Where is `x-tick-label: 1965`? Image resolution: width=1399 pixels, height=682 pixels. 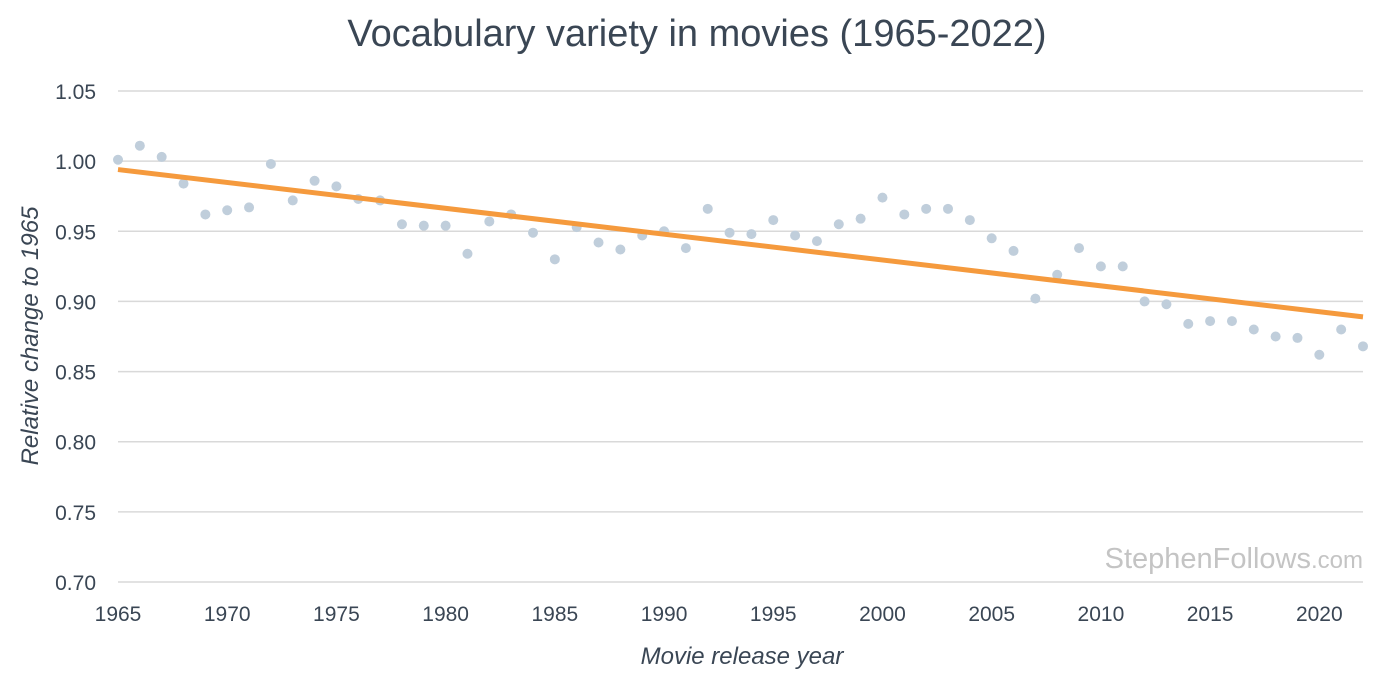
x-tick-label: 1965 is located at coordinates (118, 614).